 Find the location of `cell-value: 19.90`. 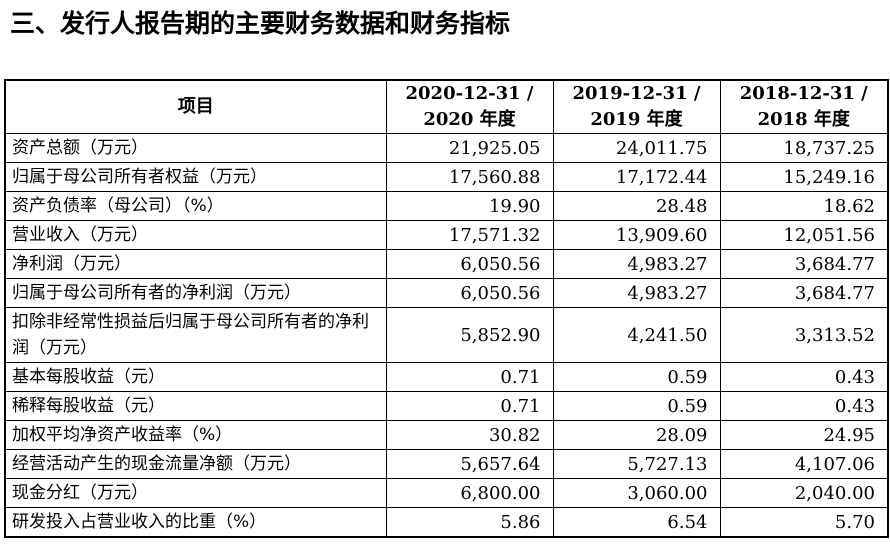

cell-value: 19.90 is located at coordinates (469, 206).